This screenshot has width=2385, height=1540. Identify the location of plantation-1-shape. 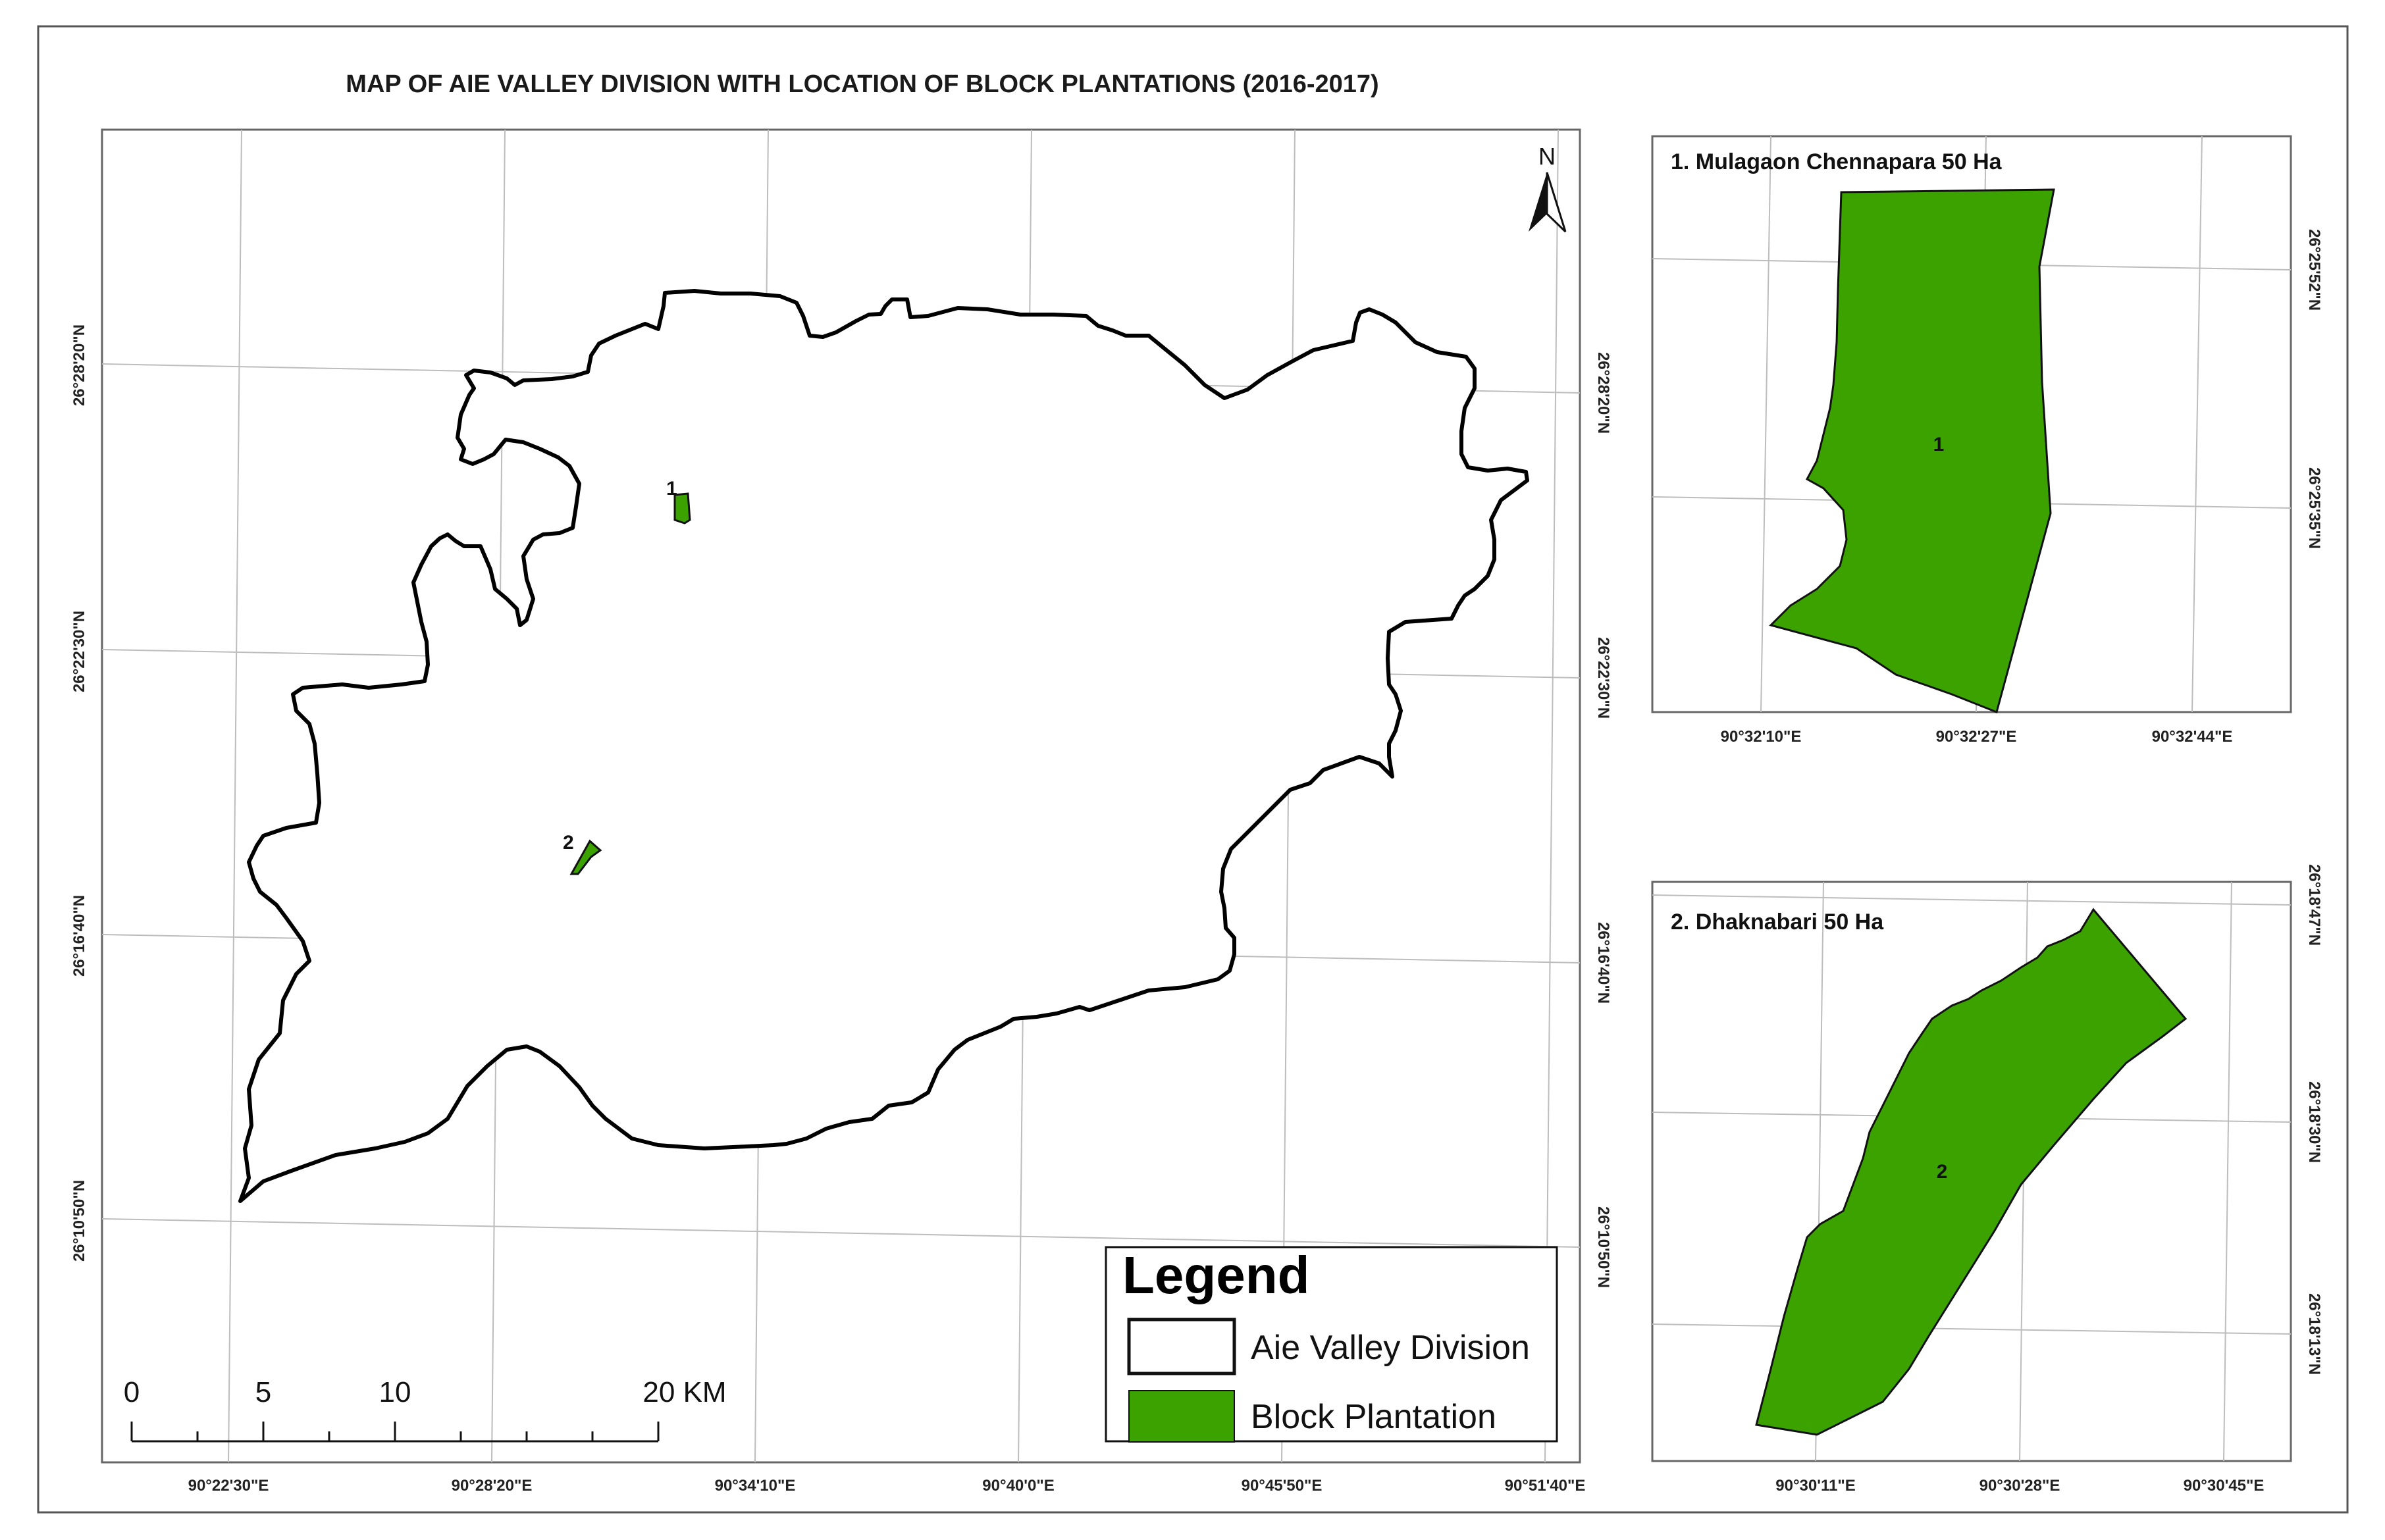
(1912, 451).